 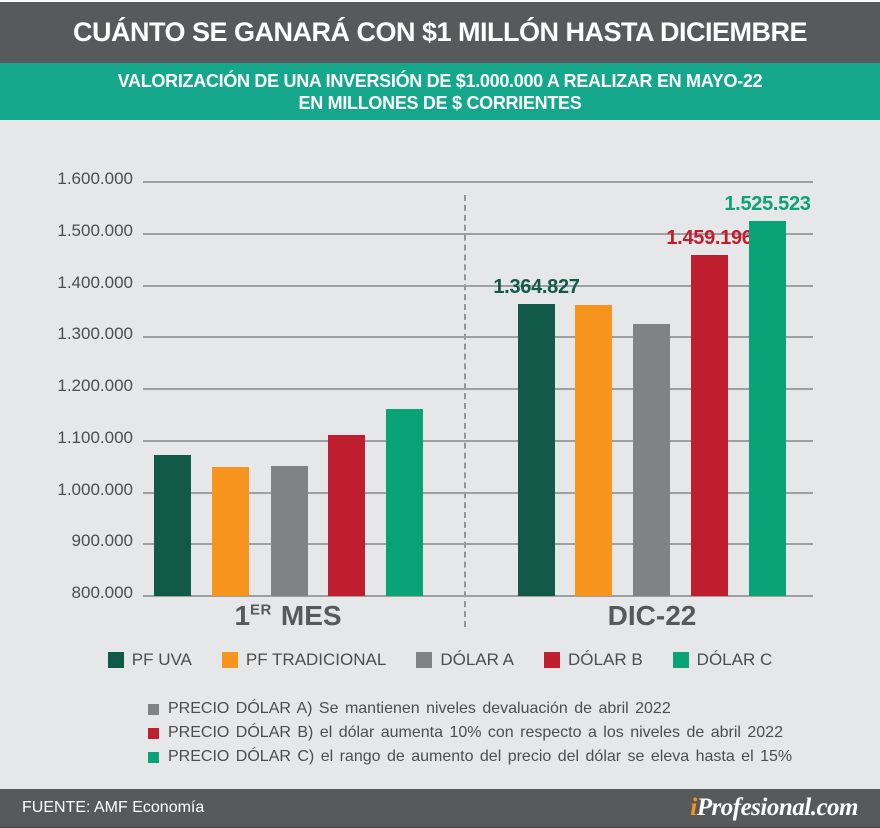 I want to click on y-tick-label: 1.400.000, so click(x=95, y=282).